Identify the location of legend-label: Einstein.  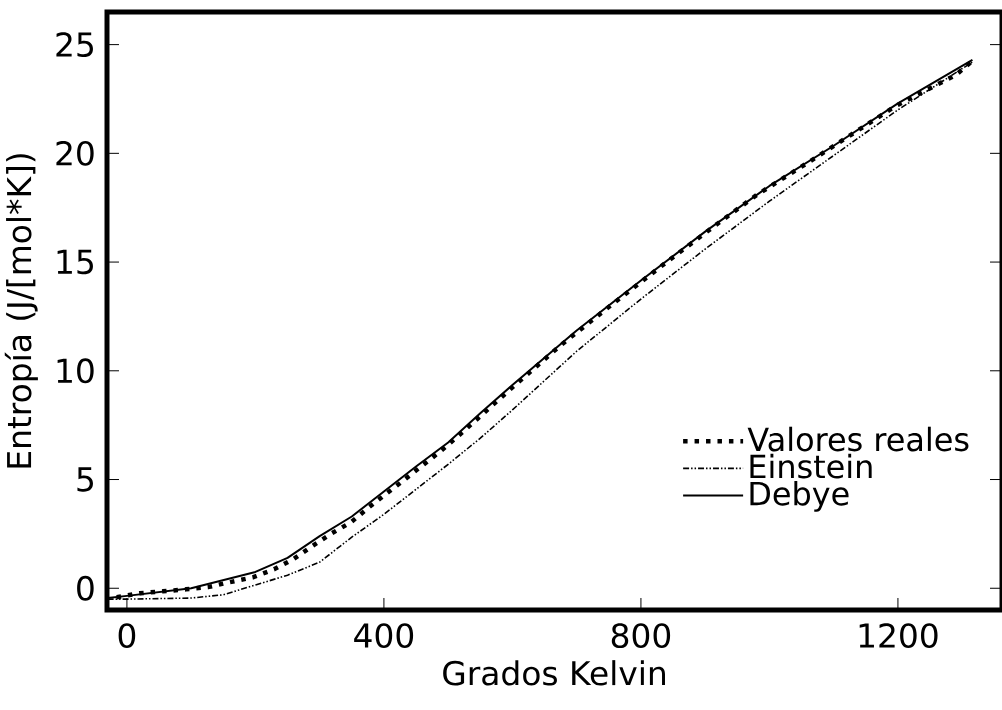
(811, 466).